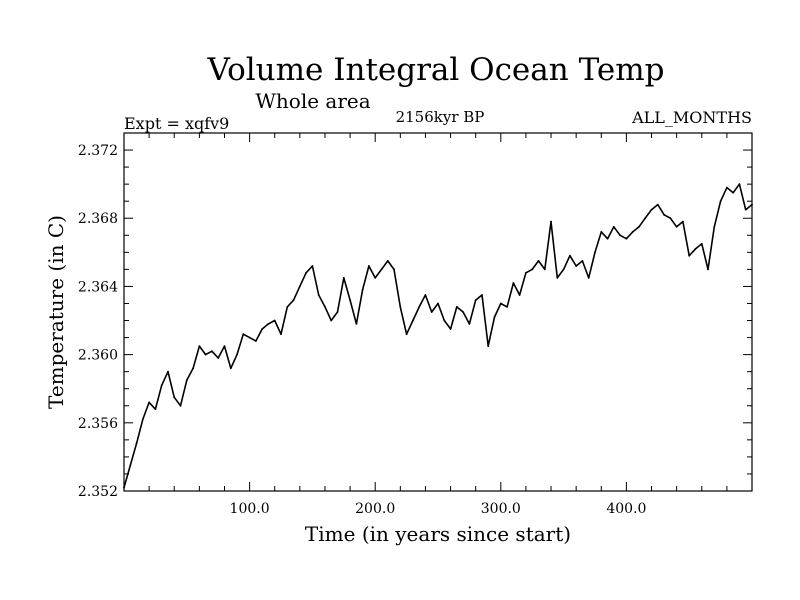 The image size is (800, 600). Describe the element at coordinates (98, 287) in the screenshot. I see `y-tick-label: 2.364` at that location.